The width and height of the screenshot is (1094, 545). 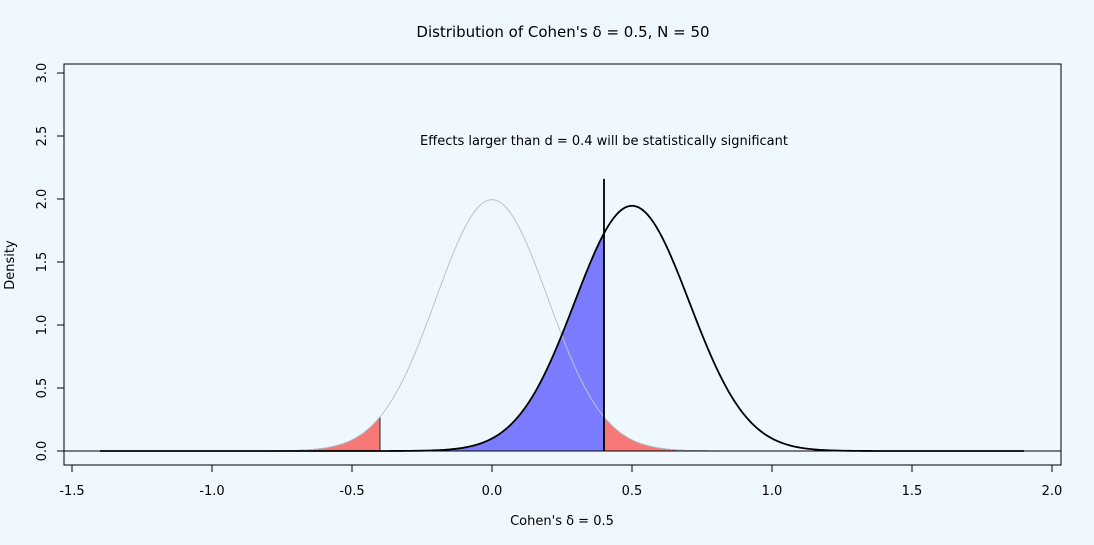 I want to click on y-tick-label: 1.5, so click(x=42, y=262).